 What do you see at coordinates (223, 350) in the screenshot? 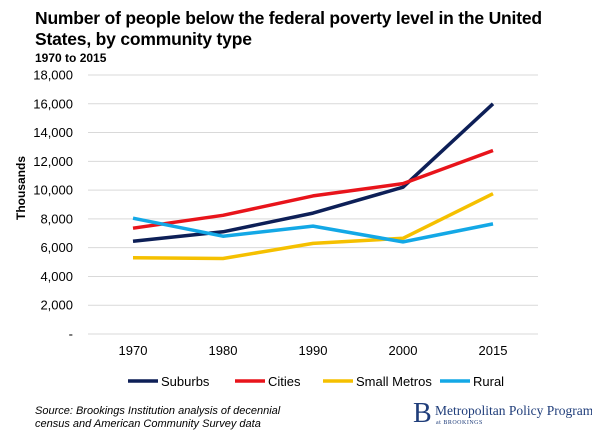
I see `x-tick-label: 1980` at bounding box center [223, 350].